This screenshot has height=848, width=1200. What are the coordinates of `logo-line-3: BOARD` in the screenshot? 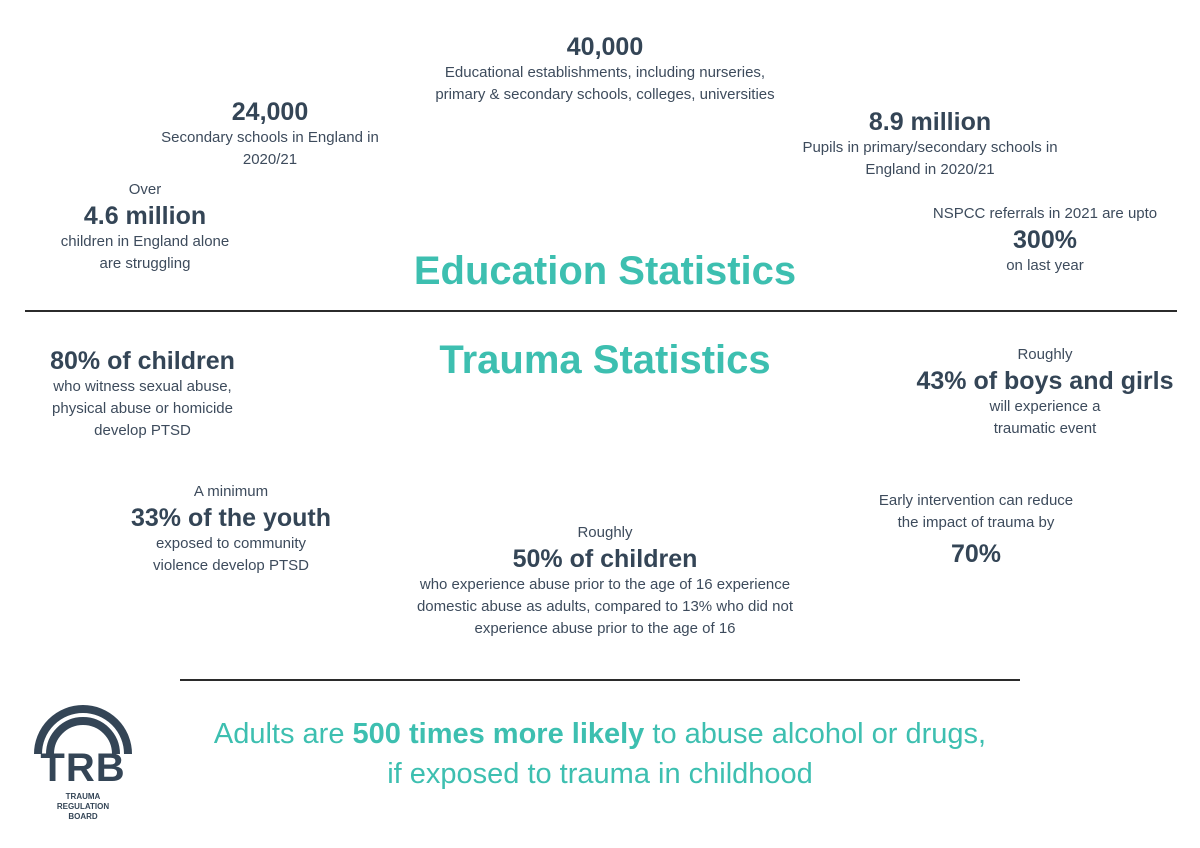 It's located at (83, 816).